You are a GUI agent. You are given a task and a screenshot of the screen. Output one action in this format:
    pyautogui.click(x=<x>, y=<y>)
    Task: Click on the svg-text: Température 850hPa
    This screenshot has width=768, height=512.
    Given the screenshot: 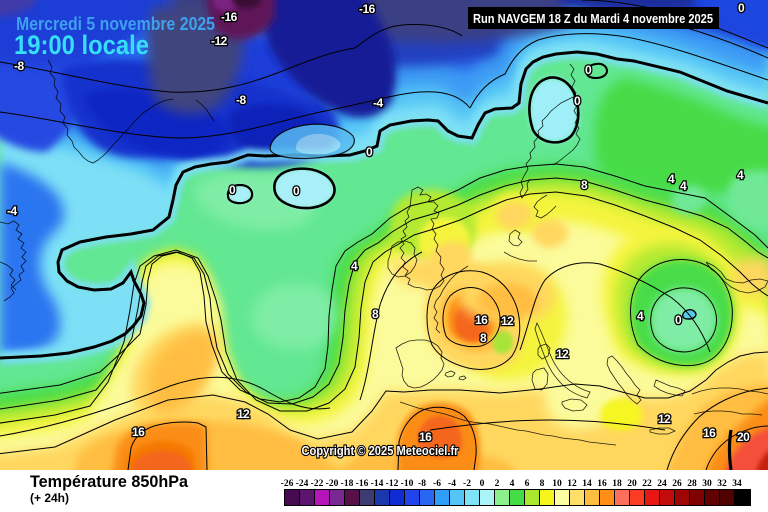 What is the action you would take?
    pyautogui.click(x=109, y=482)
    